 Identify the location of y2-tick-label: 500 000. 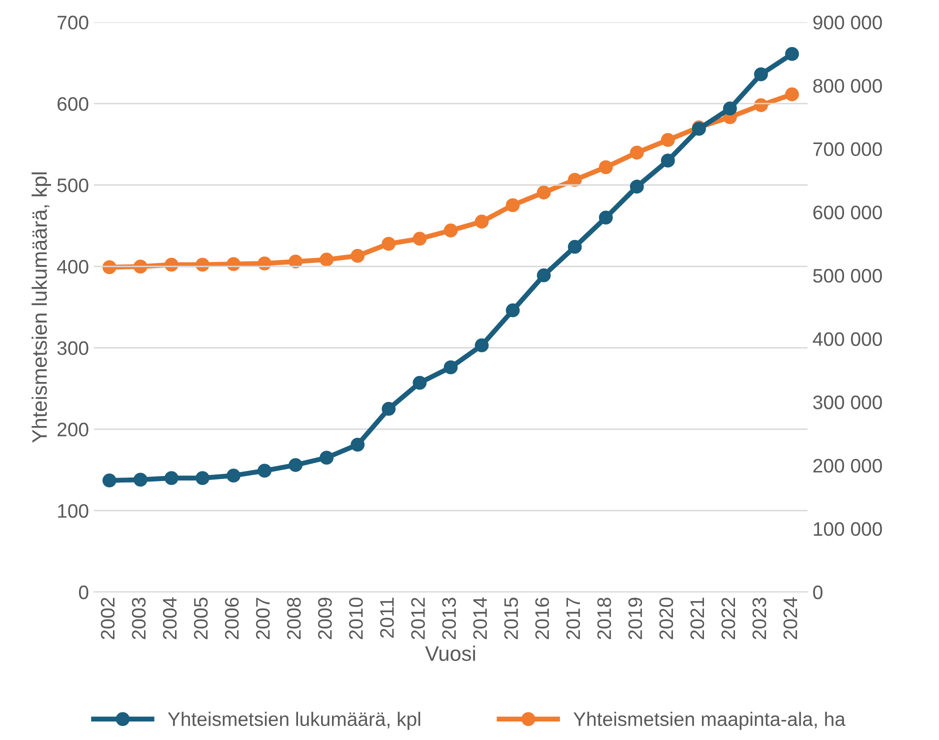
(847, 275).